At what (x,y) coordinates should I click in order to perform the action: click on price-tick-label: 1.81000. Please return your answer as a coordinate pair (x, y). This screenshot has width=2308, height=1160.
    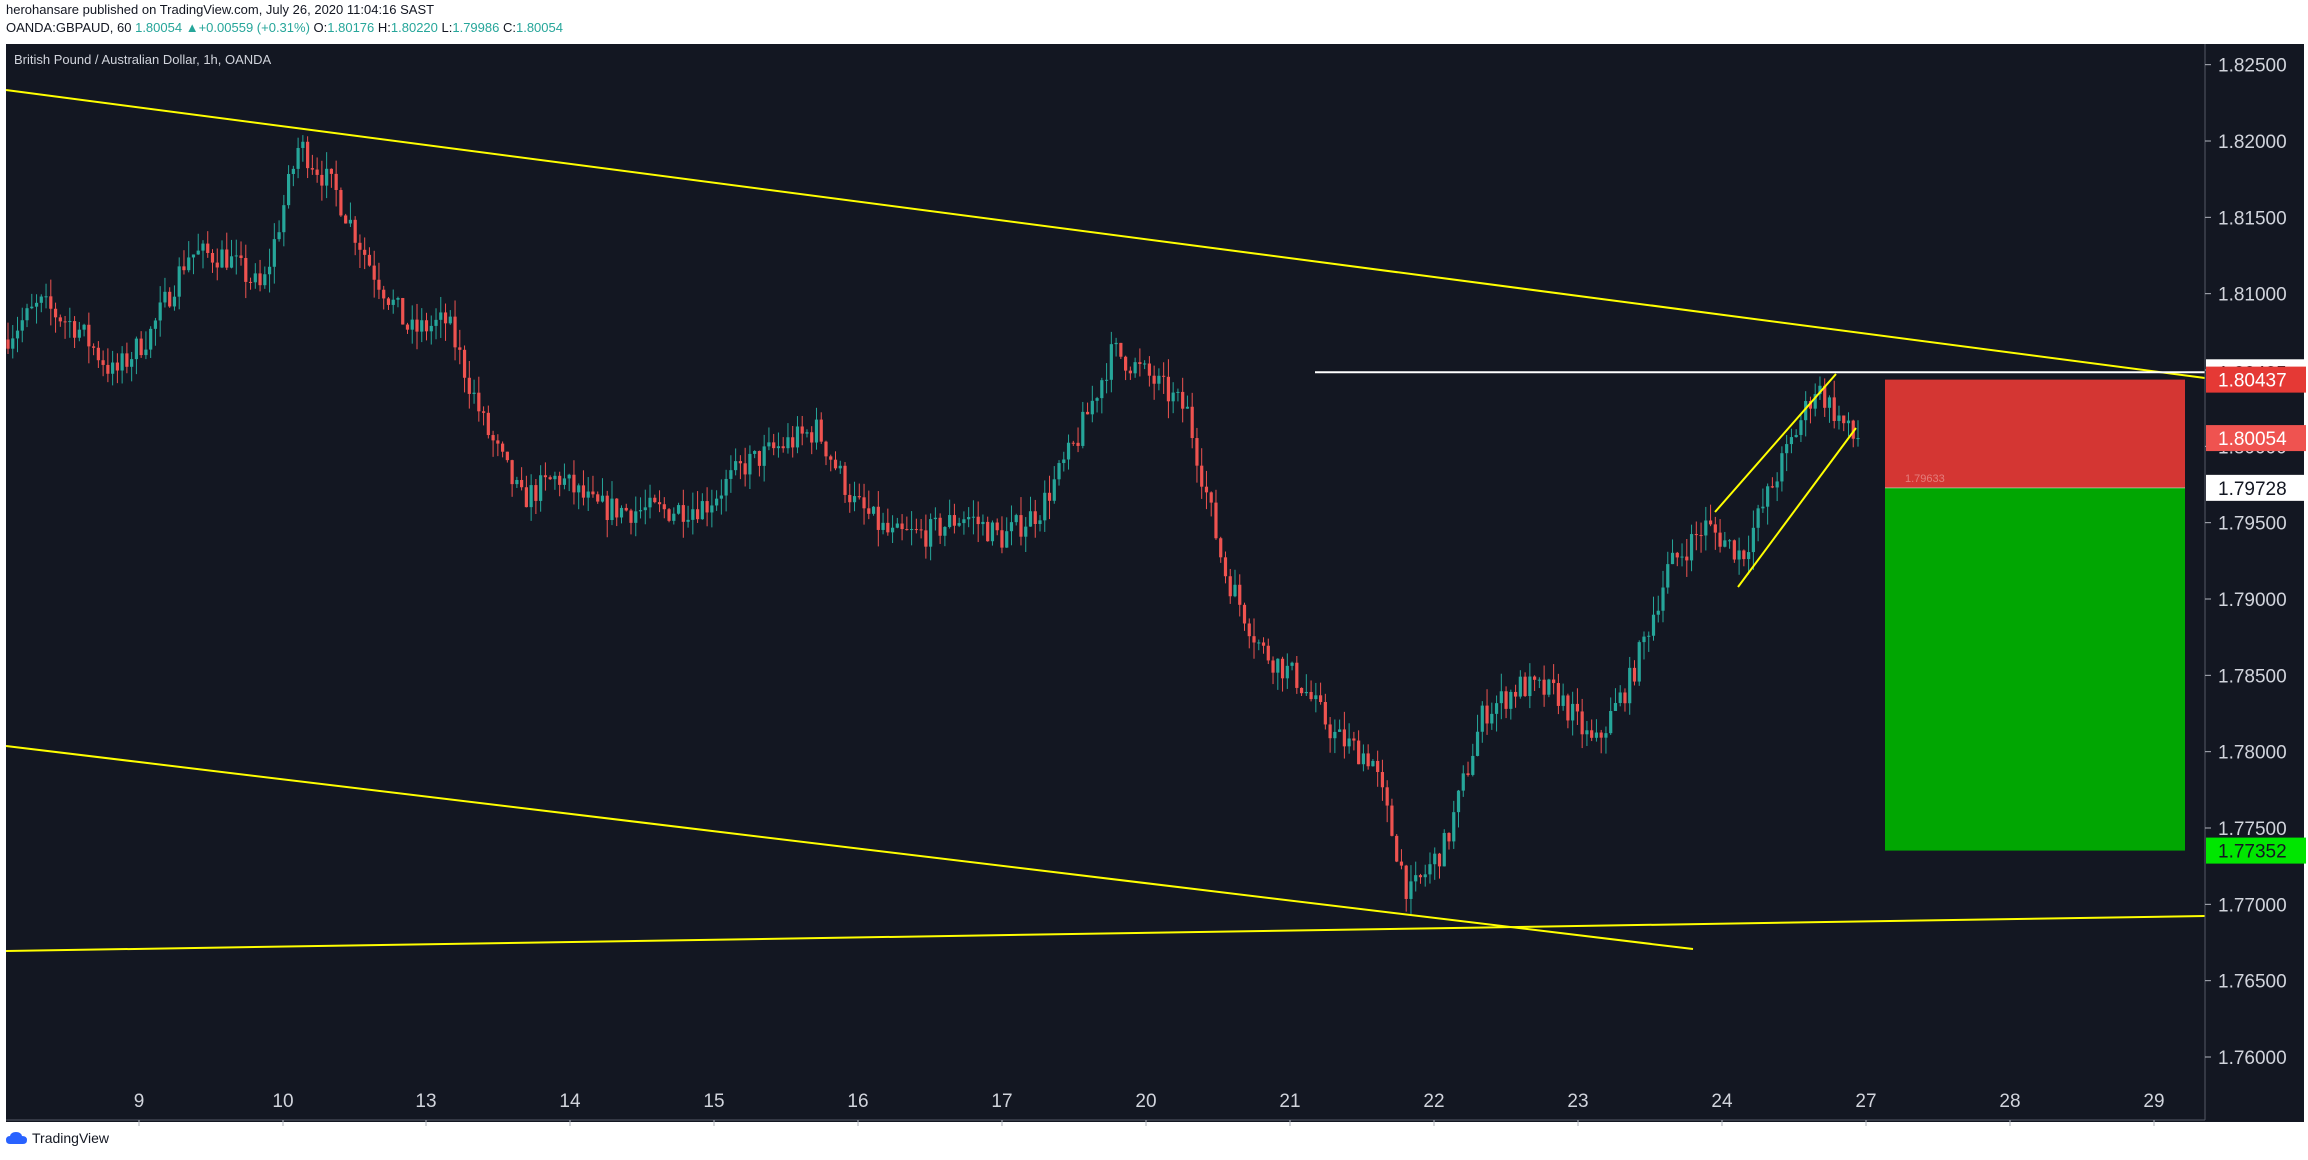
    Looking at the image, I should click on (2252, 295).